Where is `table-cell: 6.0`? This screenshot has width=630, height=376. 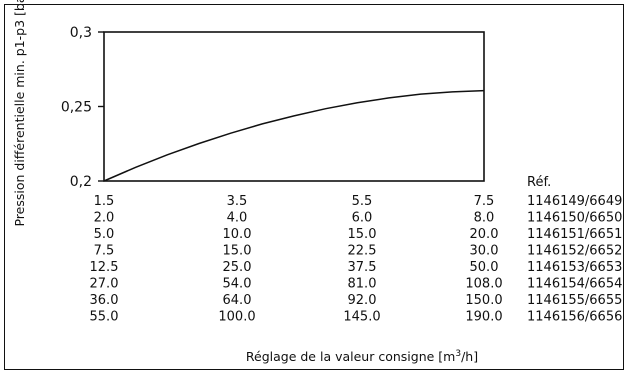
table-cell: 6.0 is located at coordinates (362, 218).